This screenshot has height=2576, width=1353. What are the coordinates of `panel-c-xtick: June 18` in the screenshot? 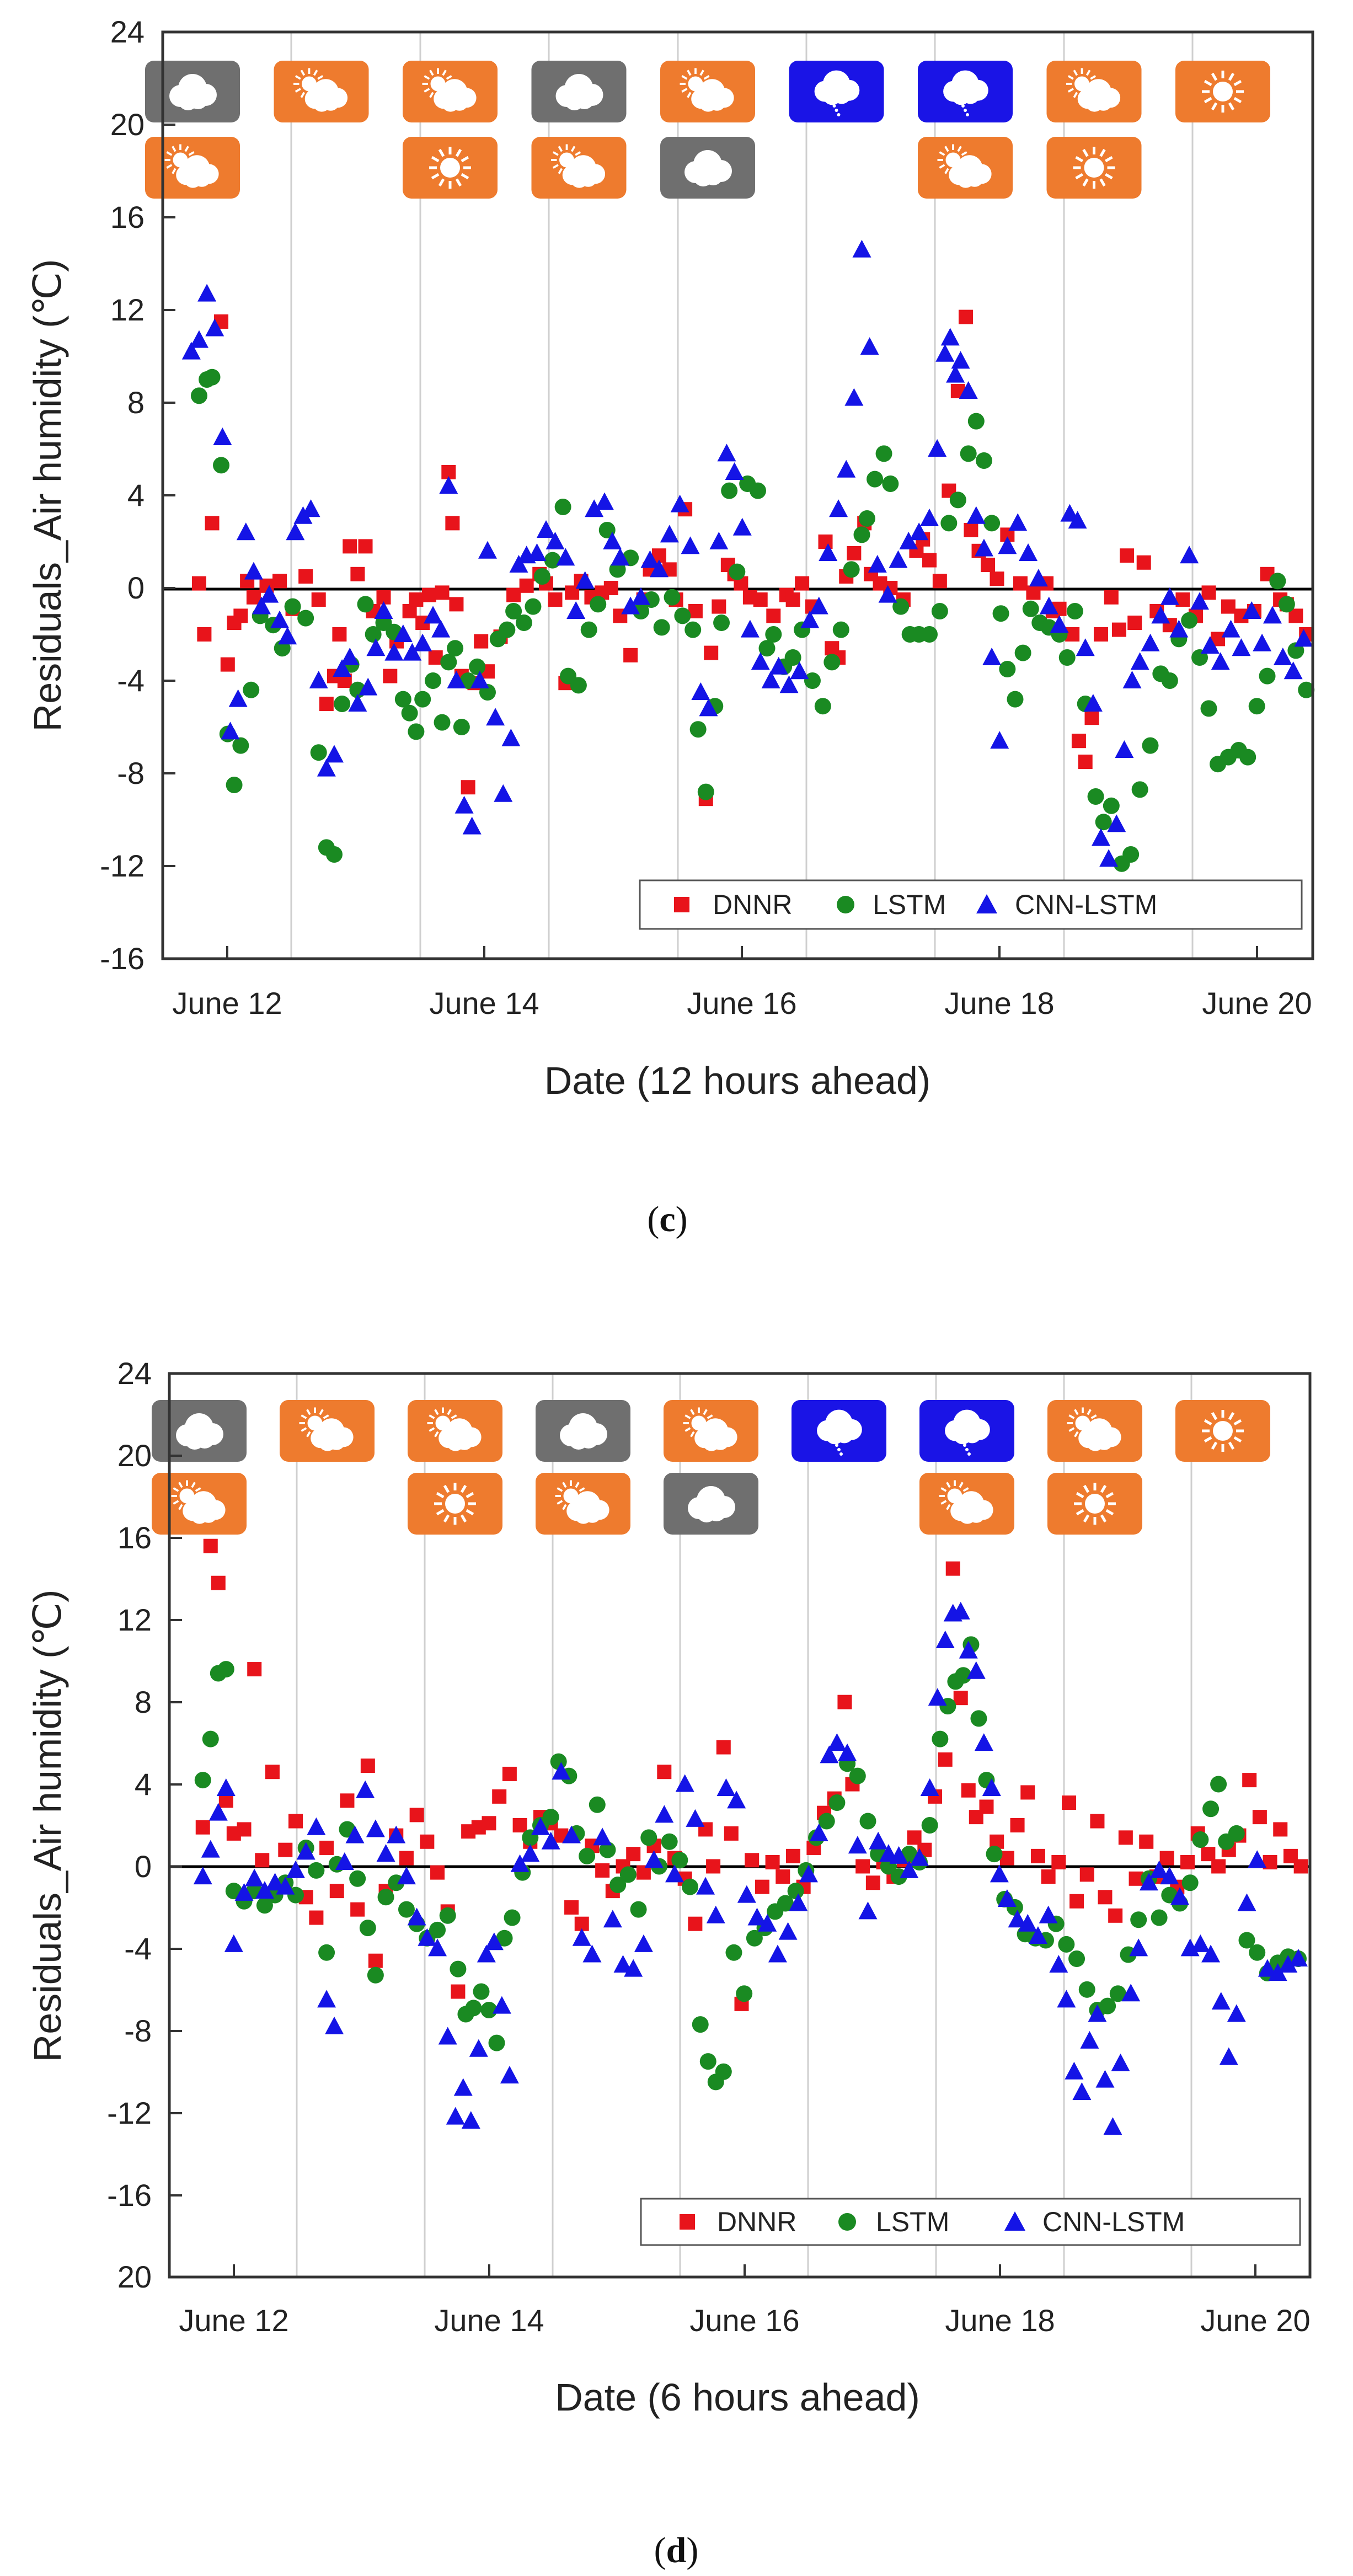 It's located at (999, 1003).